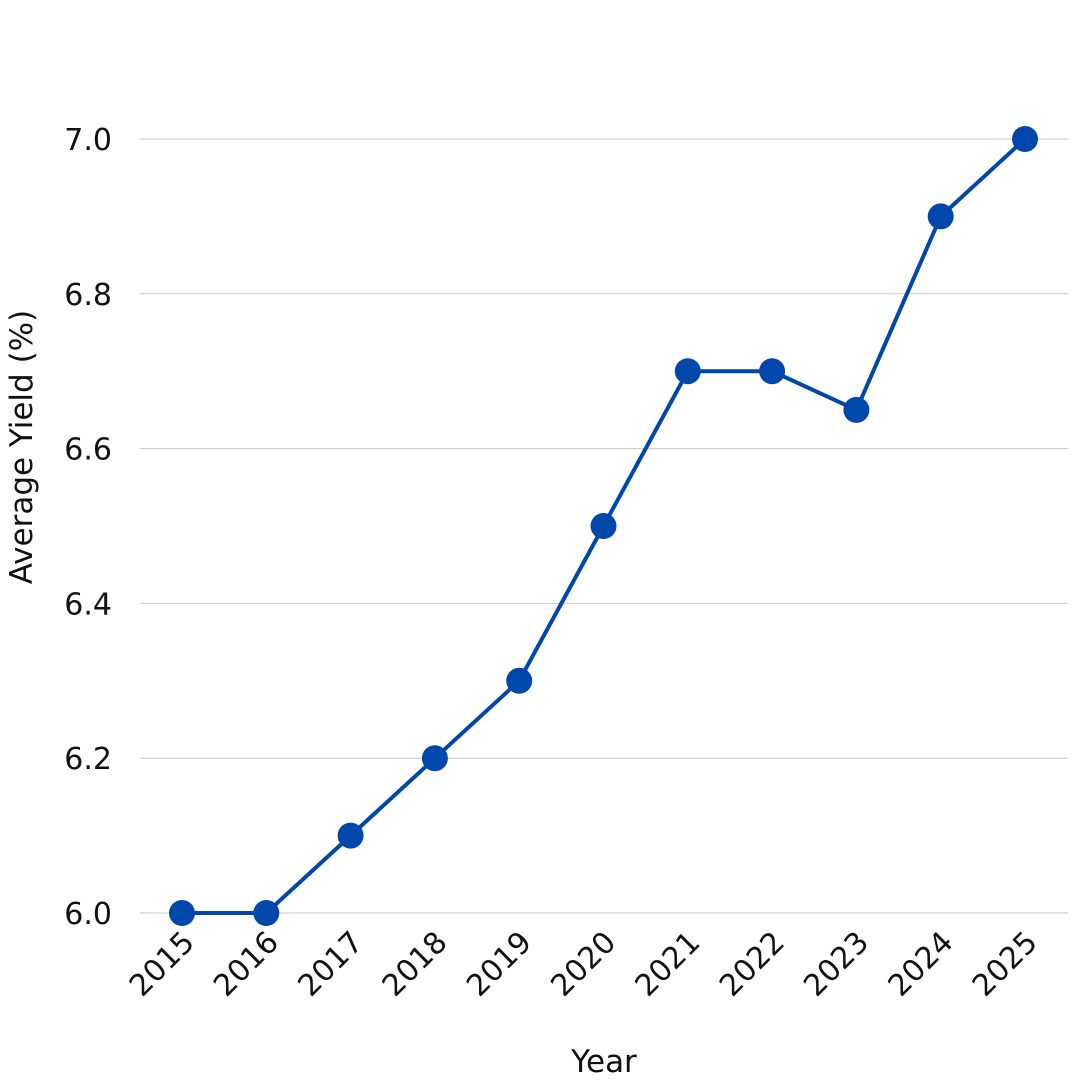 The image size is (1080, 1080). I want to click on x-tick-label: 2024, so click(921, 964).